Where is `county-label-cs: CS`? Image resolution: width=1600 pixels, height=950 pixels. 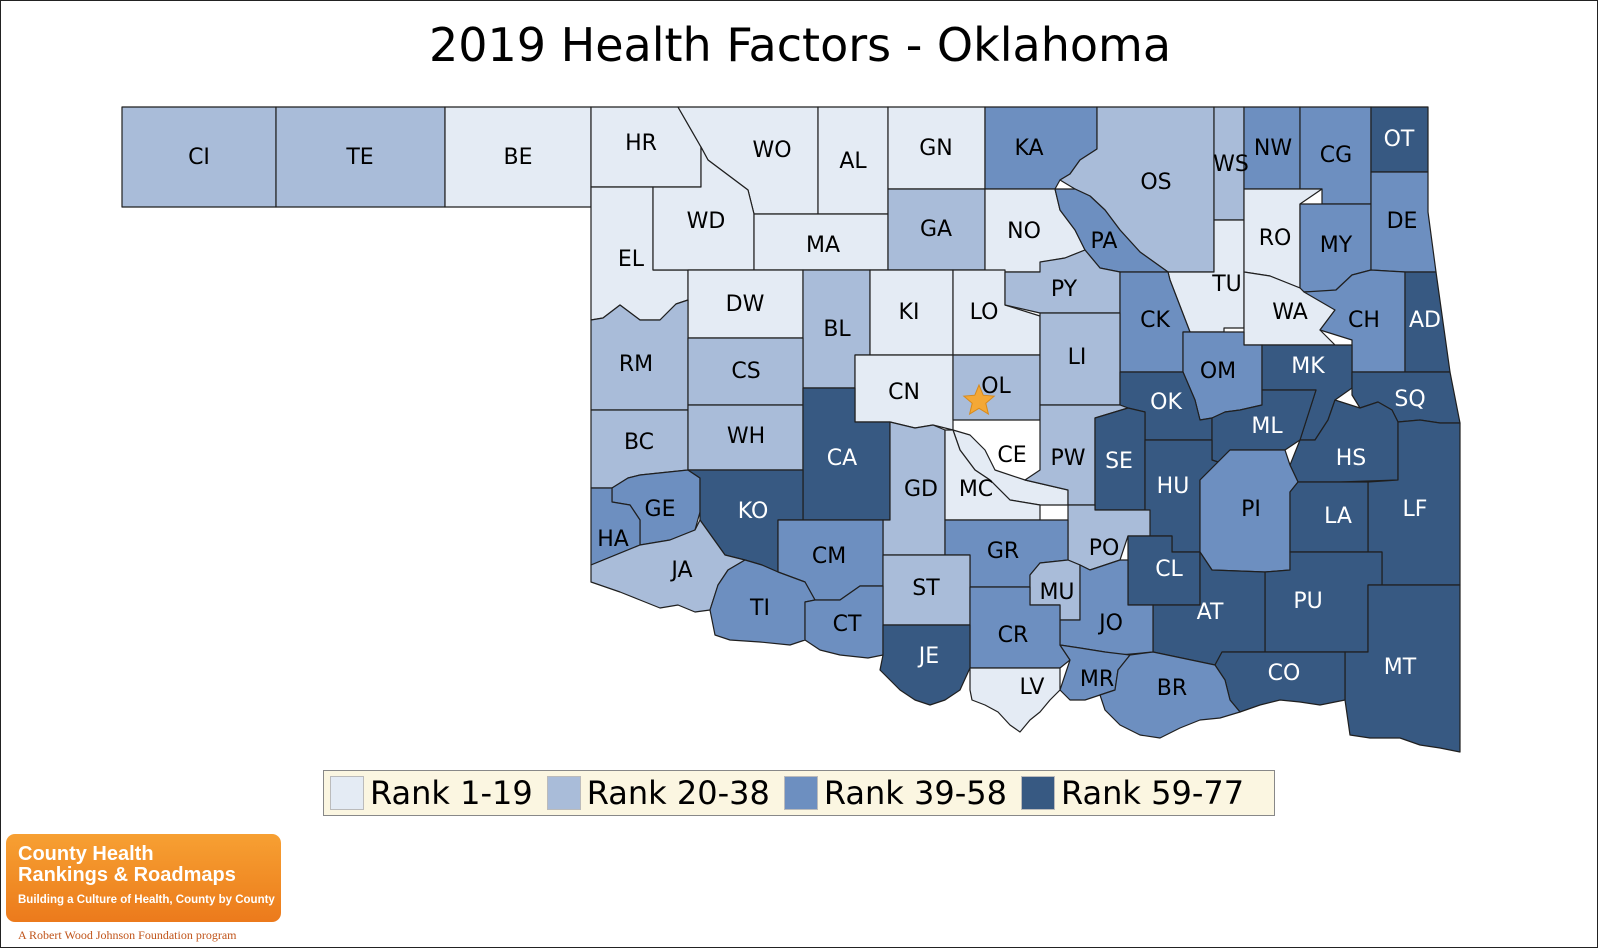
county-label-cs: CS is located at coordinates (745, 371).